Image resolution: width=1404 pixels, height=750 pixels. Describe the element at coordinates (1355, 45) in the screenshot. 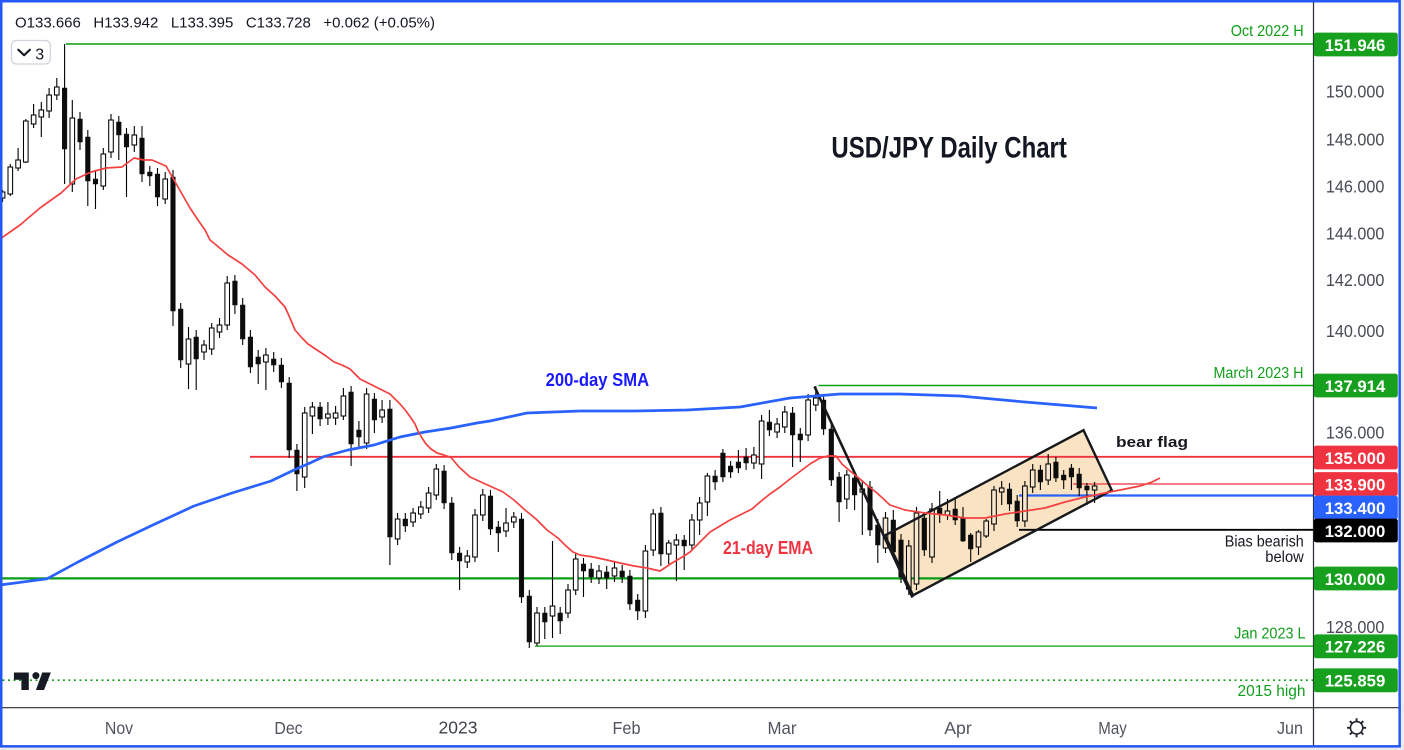

I see `svg-text: 151.946` at that location.